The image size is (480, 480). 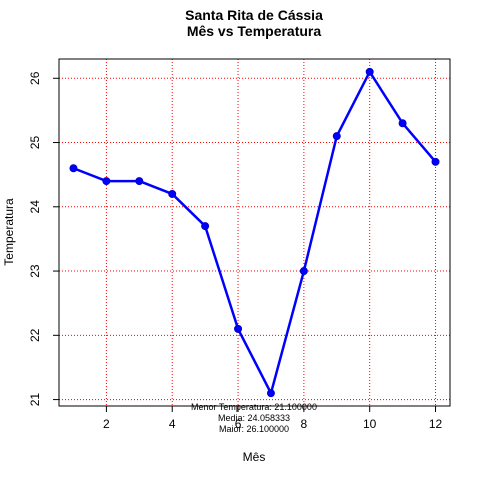 What do you see at coordinates (254, 418) in the screenshot?
I see `annotation-1: Media: 24.058333` at bounding box center [254, 418].